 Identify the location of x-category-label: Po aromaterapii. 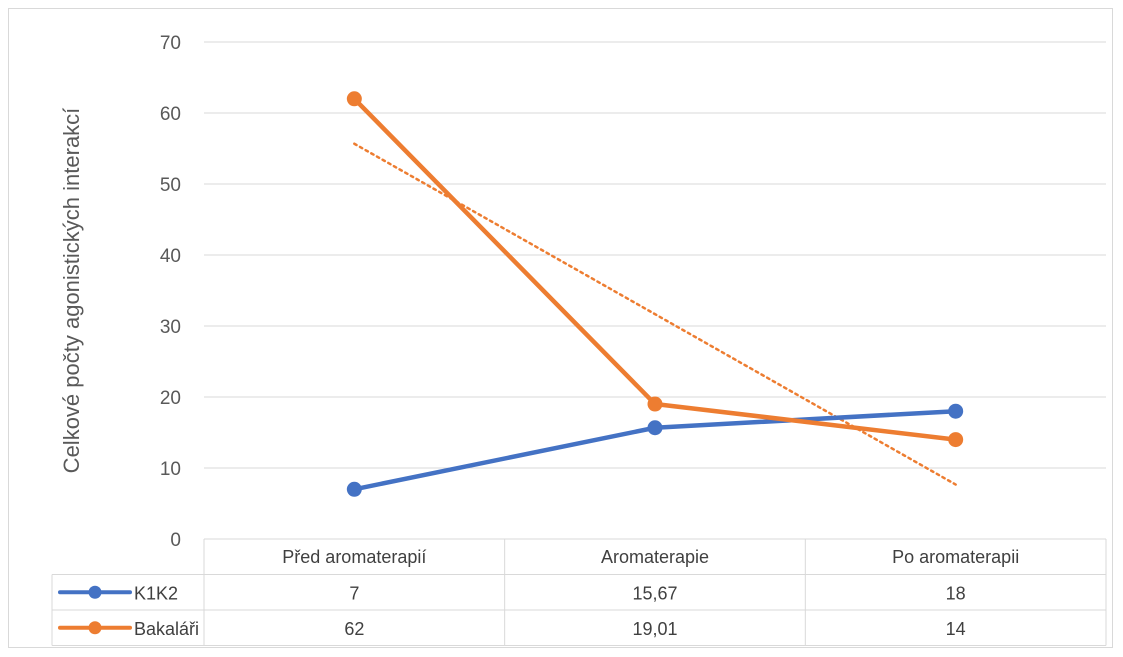
(955, 557).